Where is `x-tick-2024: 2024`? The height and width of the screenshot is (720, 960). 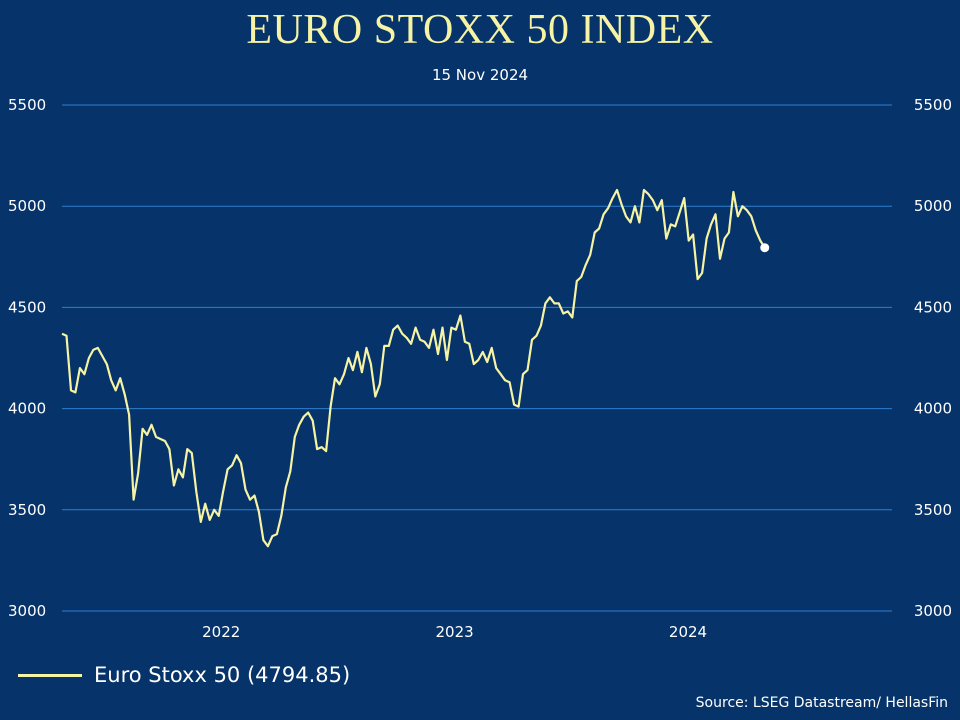
x-tick-2024: 2024 is located at coordinates (688, 632).